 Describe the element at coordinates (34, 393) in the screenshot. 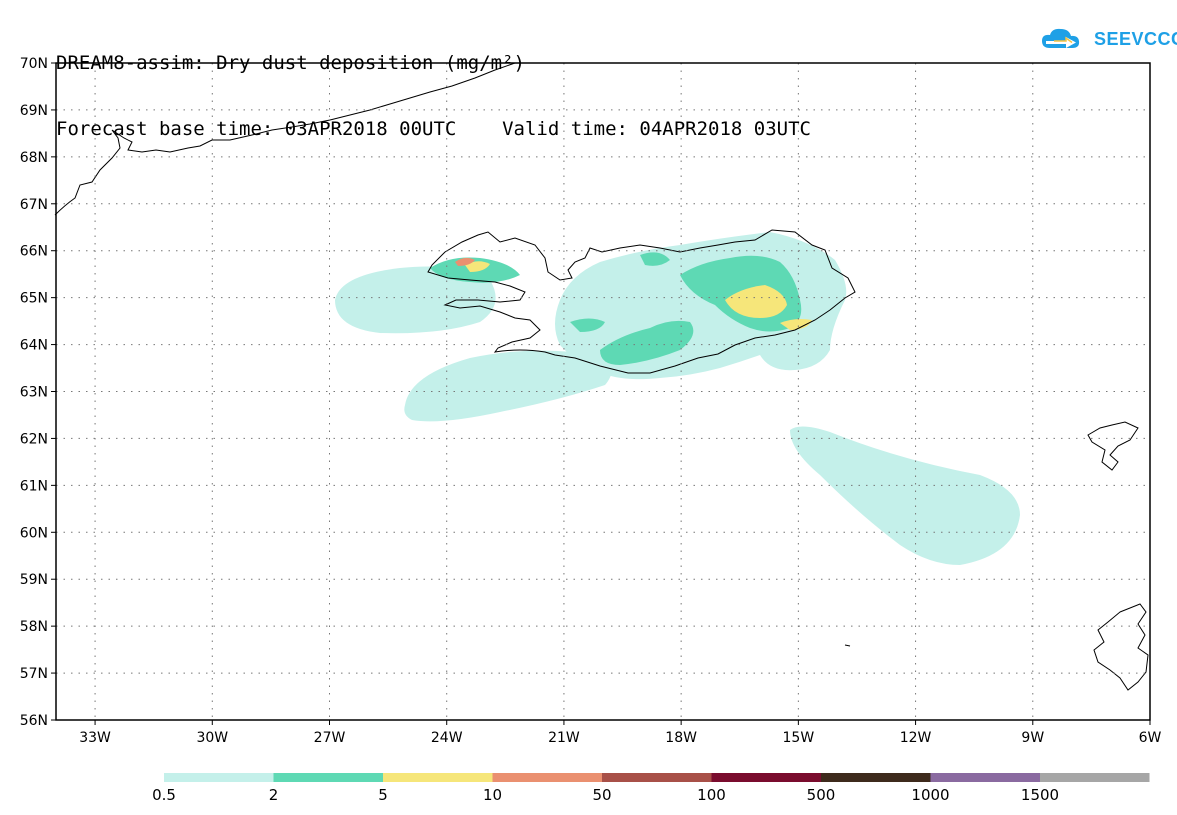

I see `lat-tick-label: 63N` at that location.